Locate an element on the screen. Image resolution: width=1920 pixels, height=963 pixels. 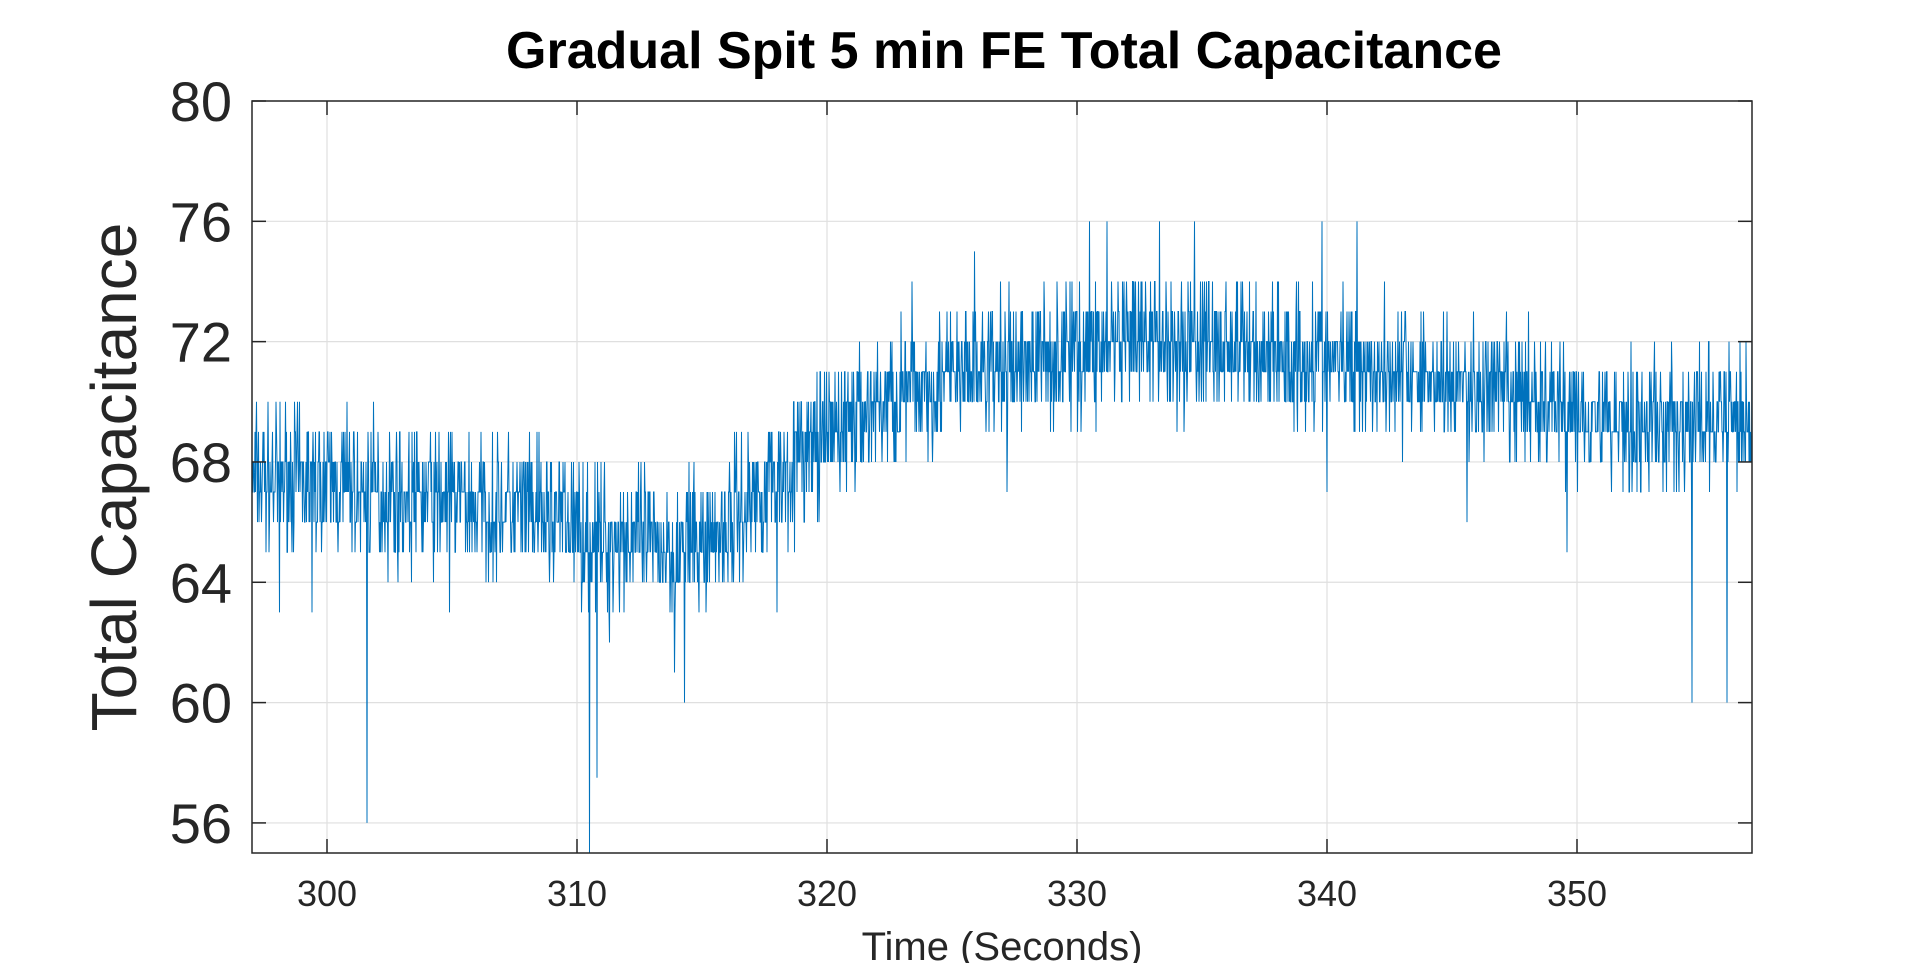
x-axis-label: Time (Seconds) is located at coordinates (1002, 944).